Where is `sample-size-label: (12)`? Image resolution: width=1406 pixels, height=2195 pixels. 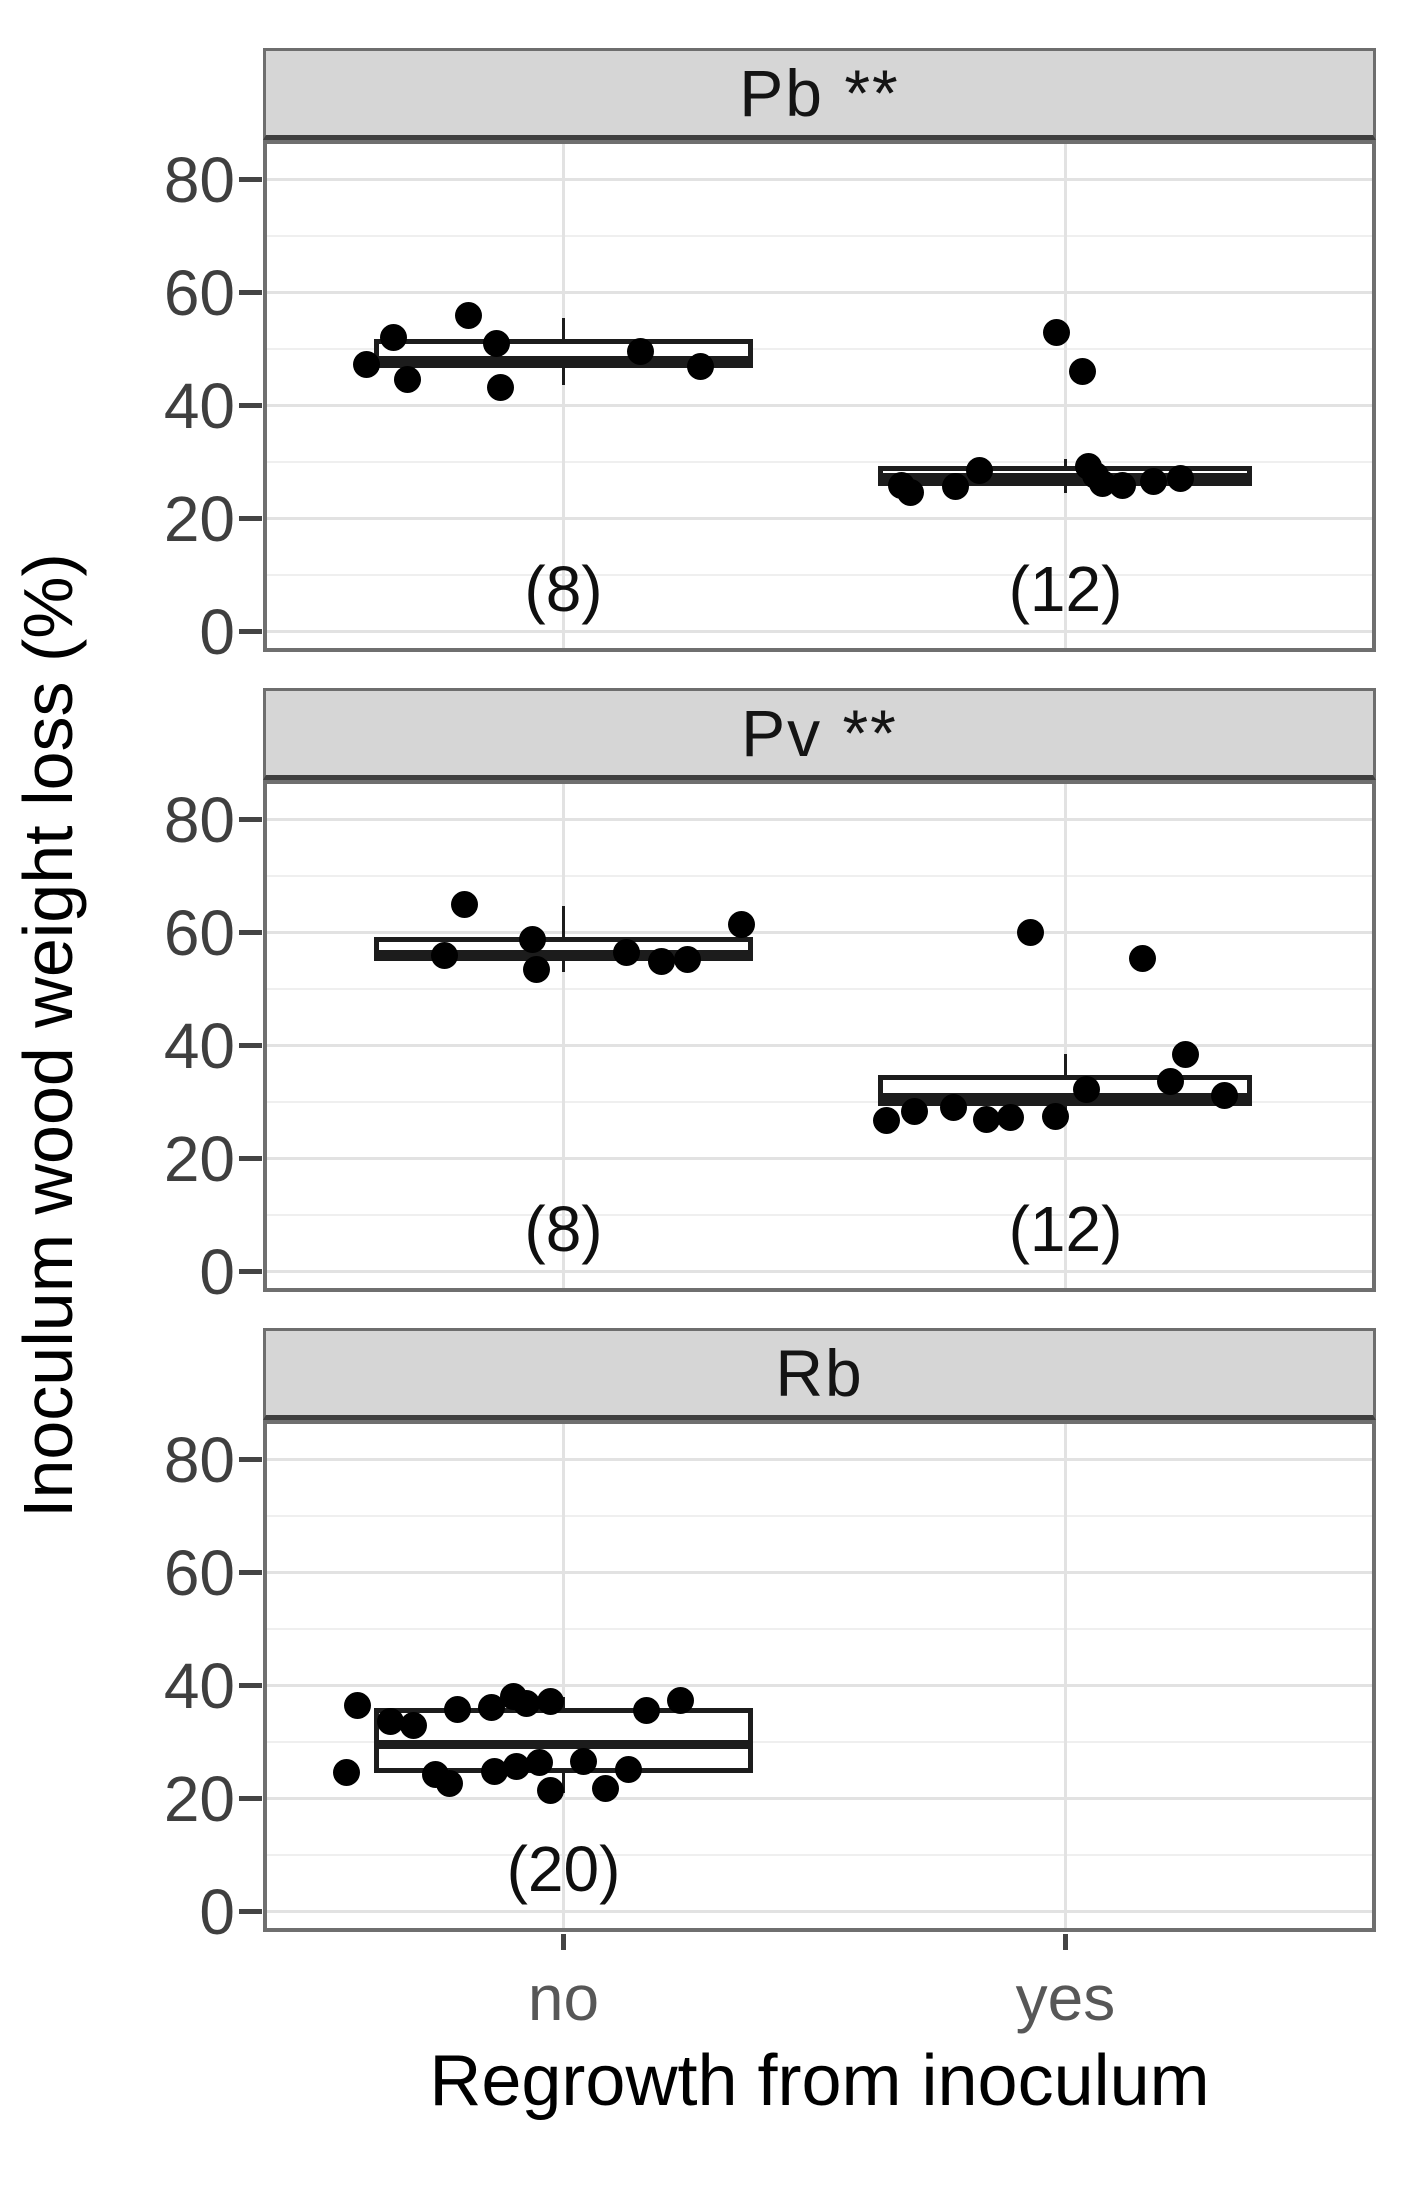
sample-size-label: (12) is located at coordinates (1065, 1228).